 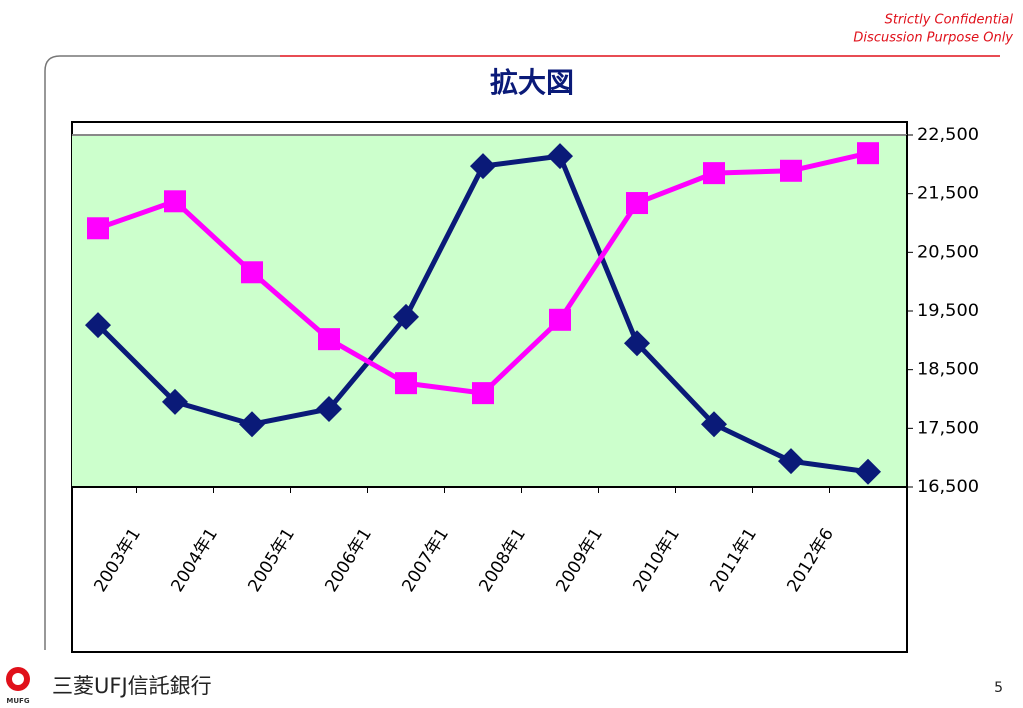 I want to click on logo-hole, so click(x=18, y=679).